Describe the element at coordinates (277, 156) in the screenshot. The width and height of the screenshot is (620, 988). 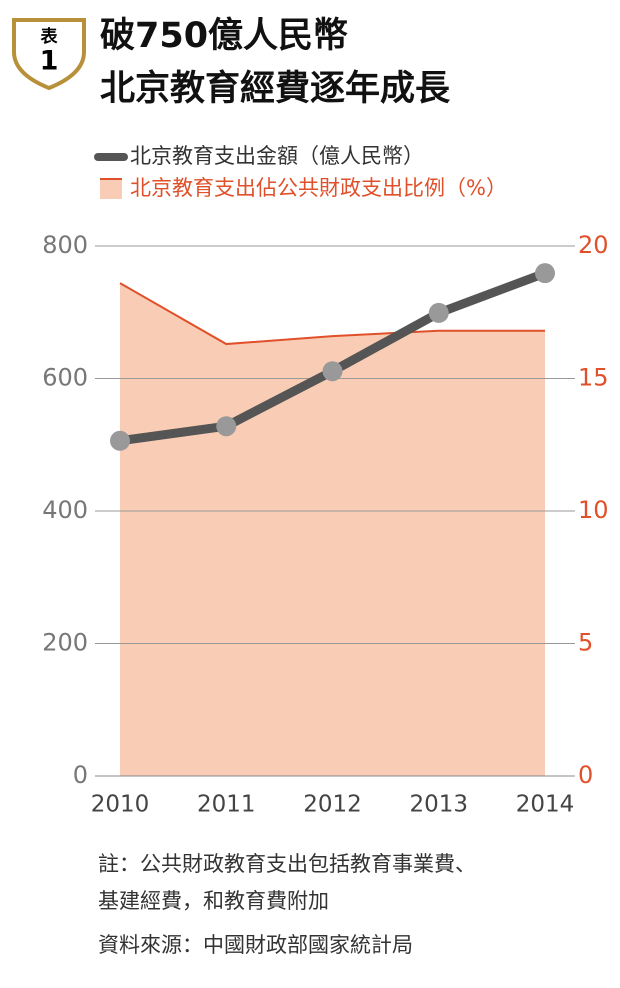
I see `legend-label: 北京教育支出金額（億人民幣）` at that location.